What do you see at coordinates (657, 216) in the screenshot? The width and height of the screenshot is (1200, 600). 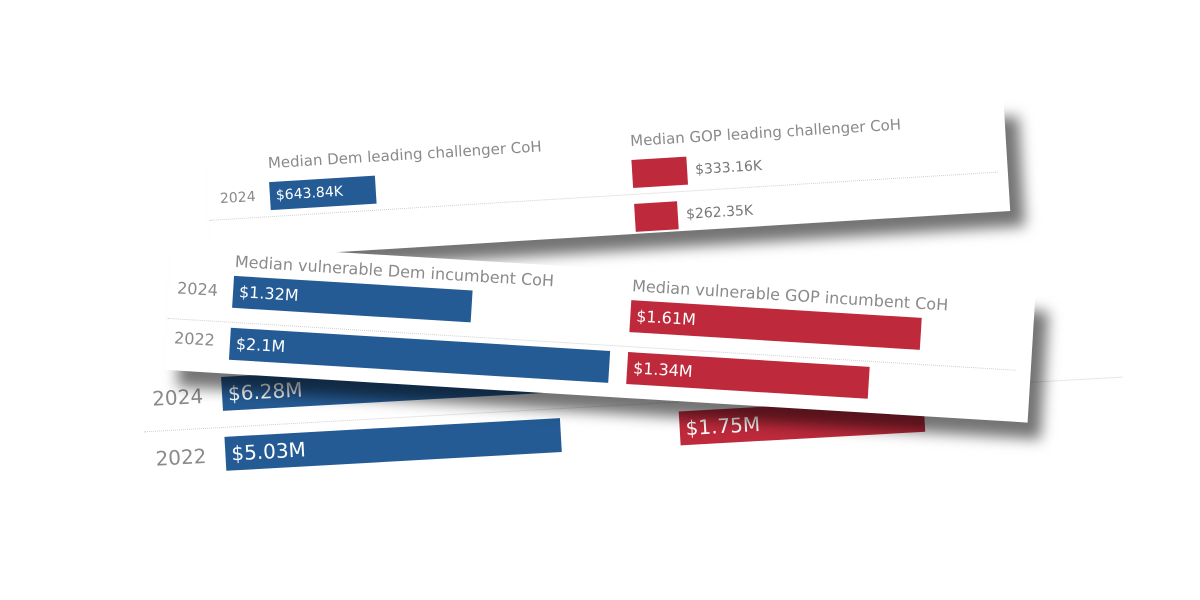 I see `bar-gop-2022` at bounding box center [657, 216].